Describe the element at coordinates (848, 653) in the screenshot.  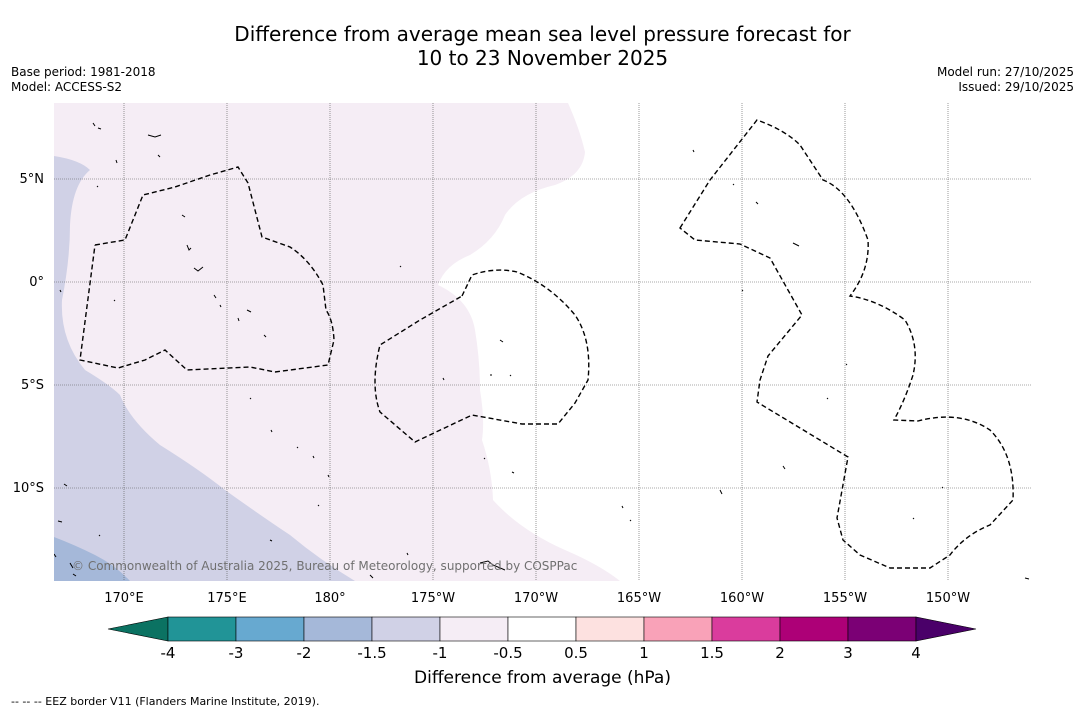
I see `colorbar-tick-label: 3` at that location.